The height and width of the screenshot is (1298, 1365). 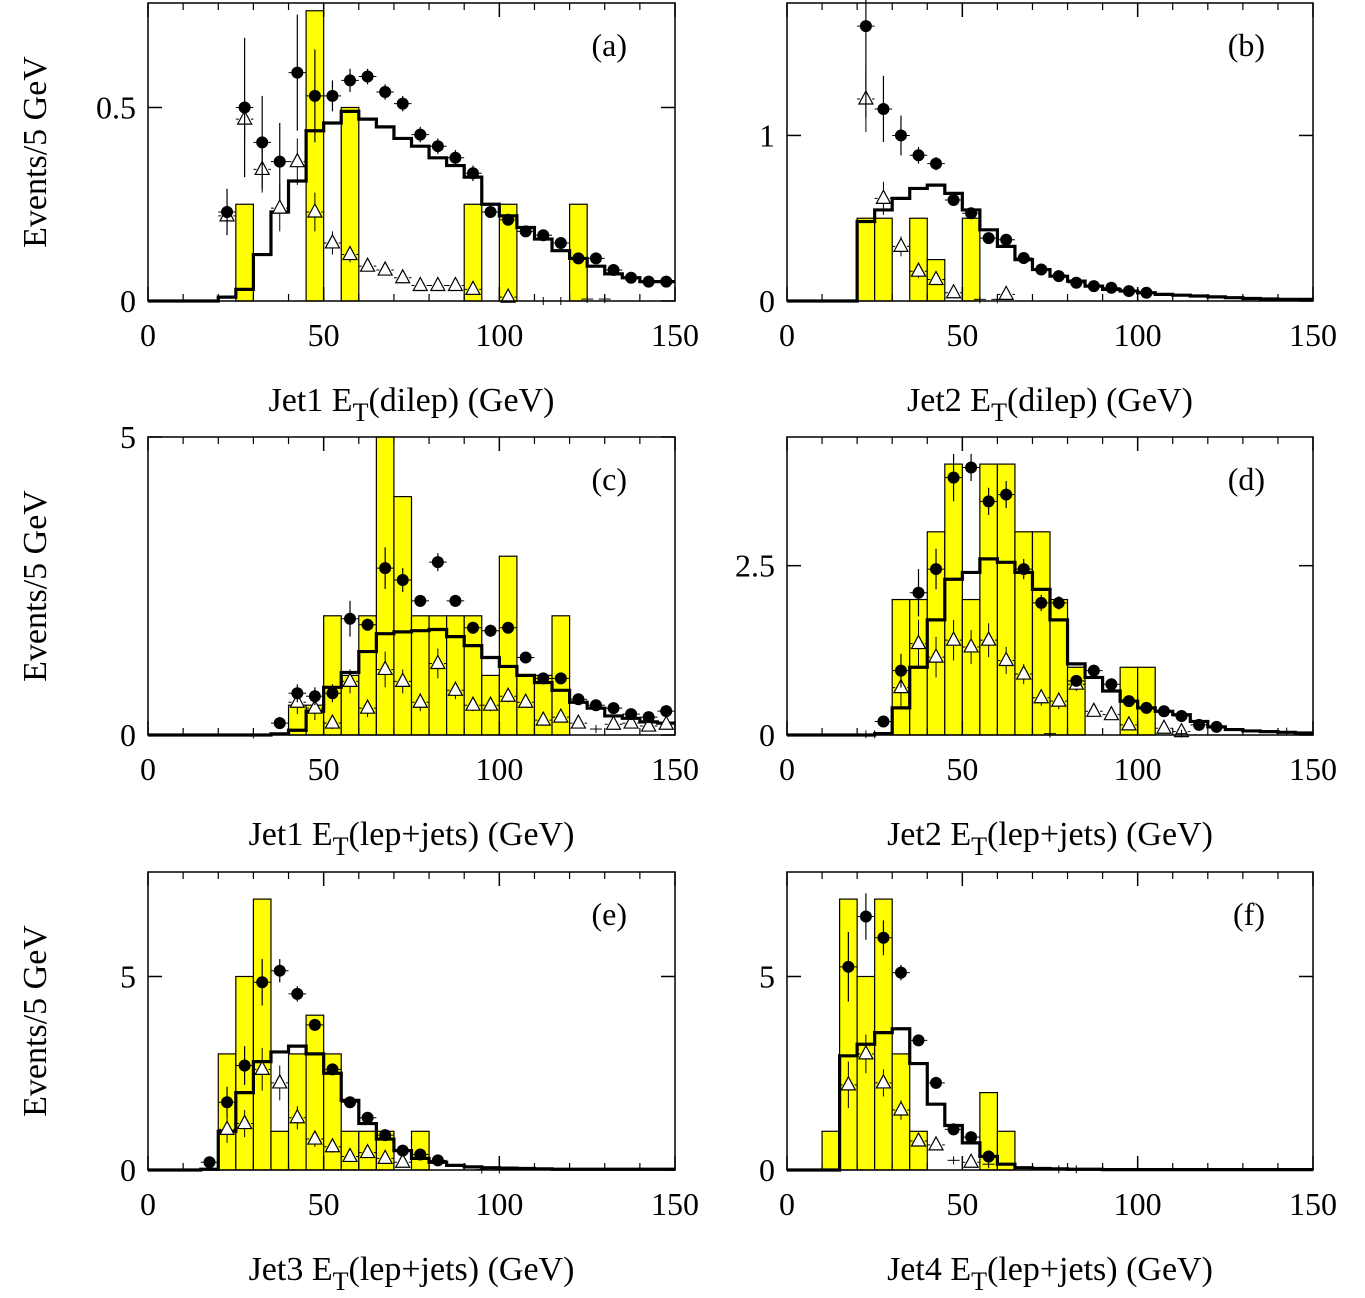 What do you see at coordinates (755, 566) in the screenshot?
I see `y-tick-label: 2.5` at bounding box center [755, 566].